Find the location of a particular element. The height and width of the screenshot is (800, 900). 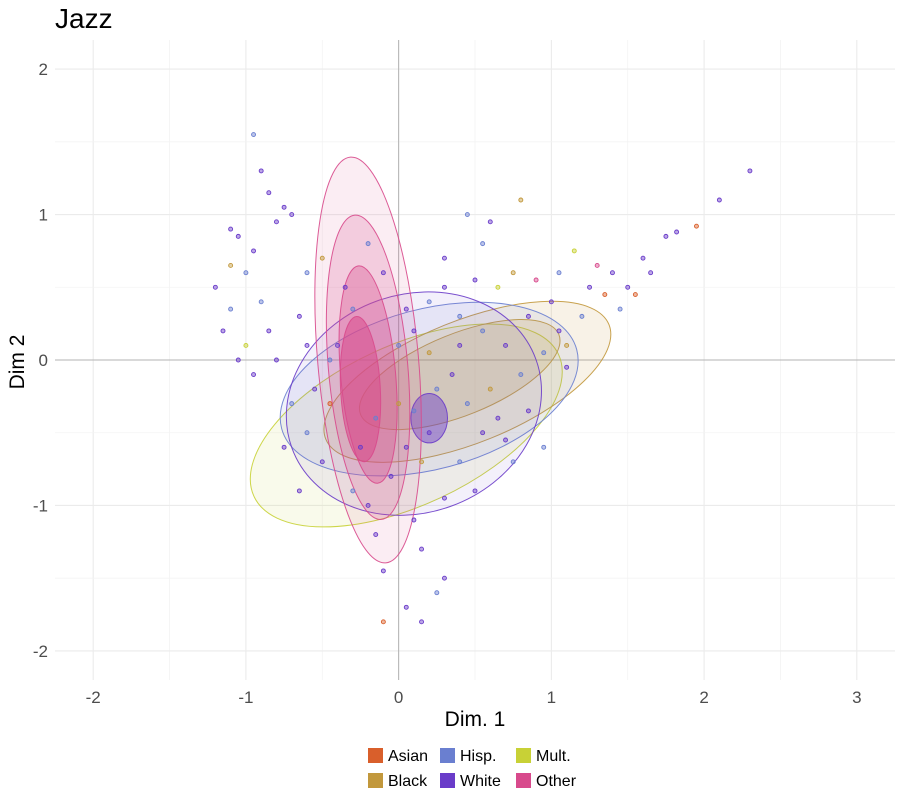

chart-title: Jazz is located at coordinates (84, 18).